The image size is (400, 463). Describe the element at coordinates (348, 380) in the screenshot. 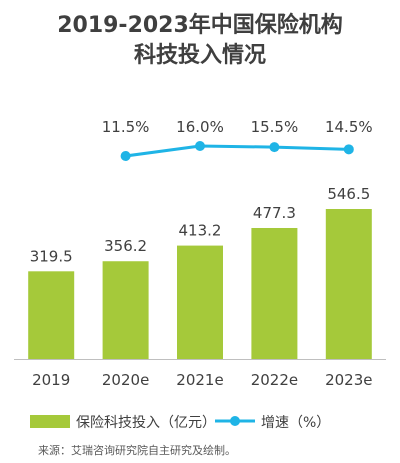

I see `x-tick-2023e: 2023e` at that location.